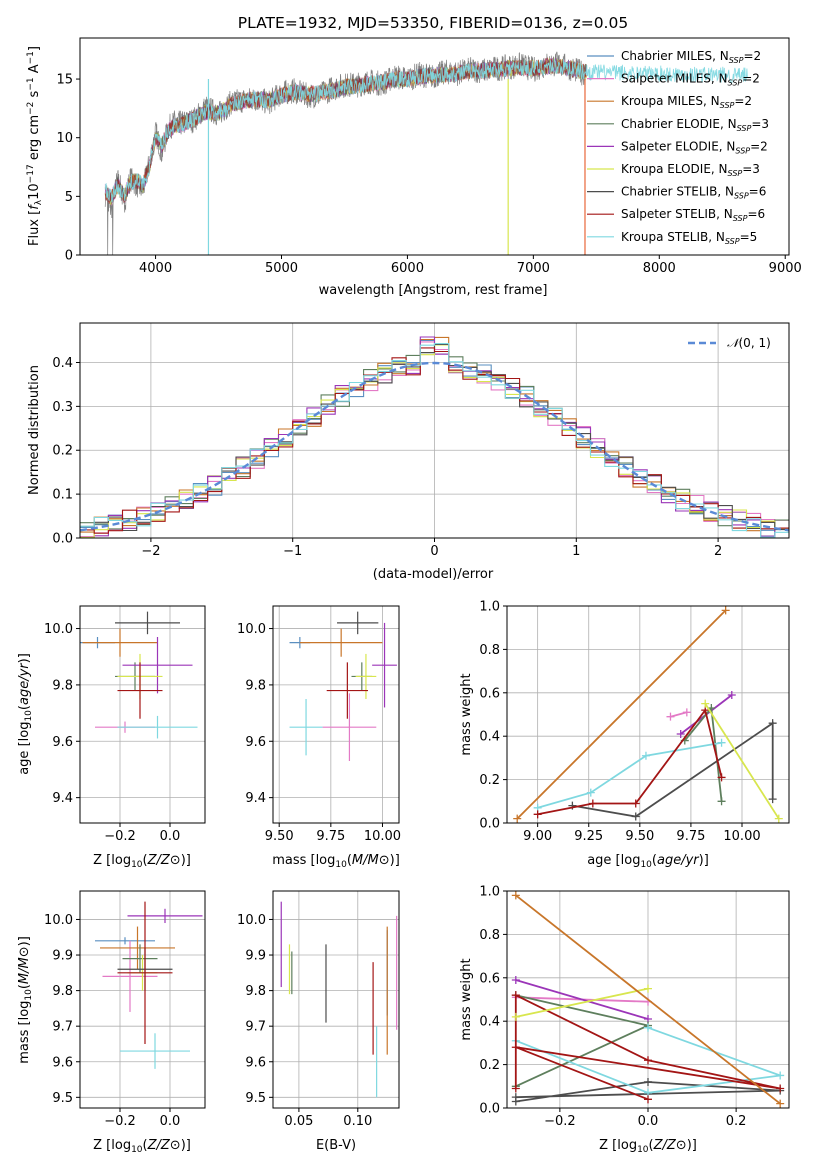 Image resolution: width=819 pixels, height=1170 pixels. I want to click on legend-text: Chabrier MILES, N, so click(675, 56).